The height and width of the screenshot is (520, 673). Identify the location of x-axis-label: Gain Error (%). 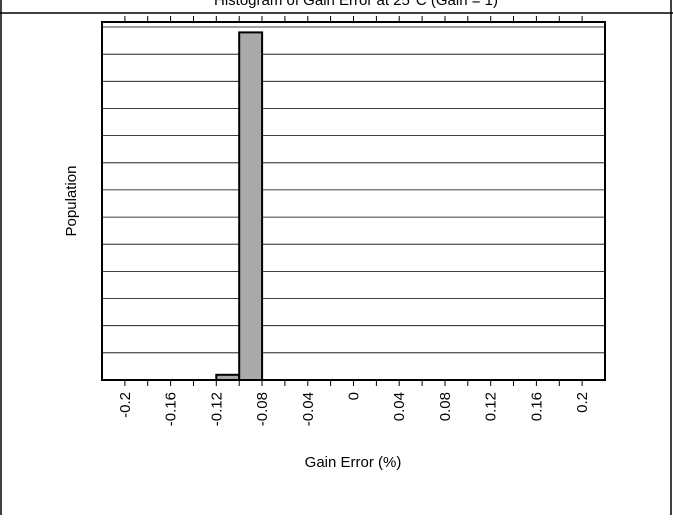
(353, 462).